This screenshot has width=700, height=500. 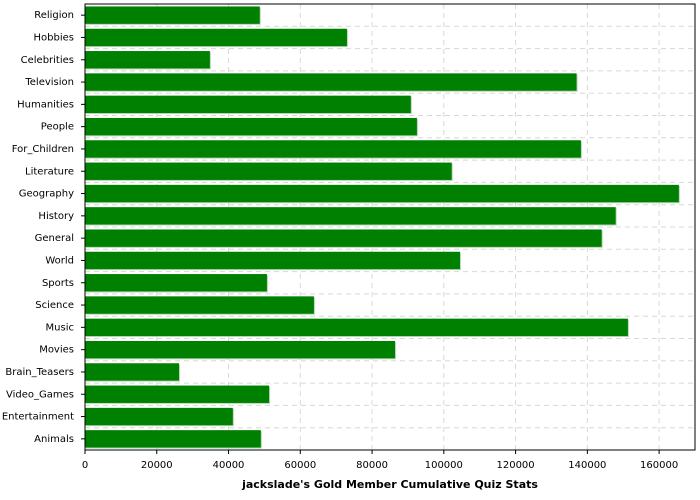 I want to click on y-tick-label: History, so click(x=56, y=216).